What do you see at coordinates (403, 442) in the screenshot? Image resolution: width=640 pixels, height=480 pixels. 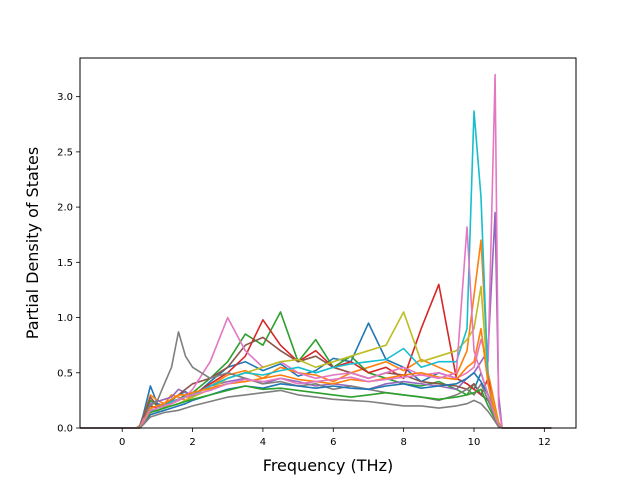 I see `x-tick-label: 8` at bounding box center [403, 442].